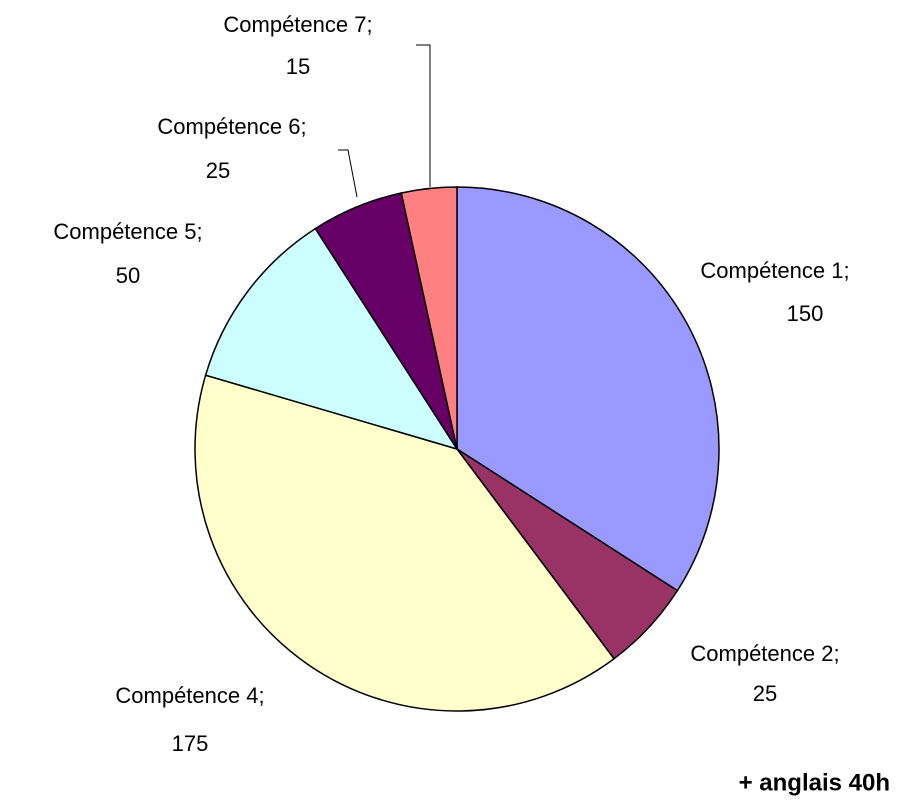  I want to click on slice-label: Compétence 4;, so click(189, 695).